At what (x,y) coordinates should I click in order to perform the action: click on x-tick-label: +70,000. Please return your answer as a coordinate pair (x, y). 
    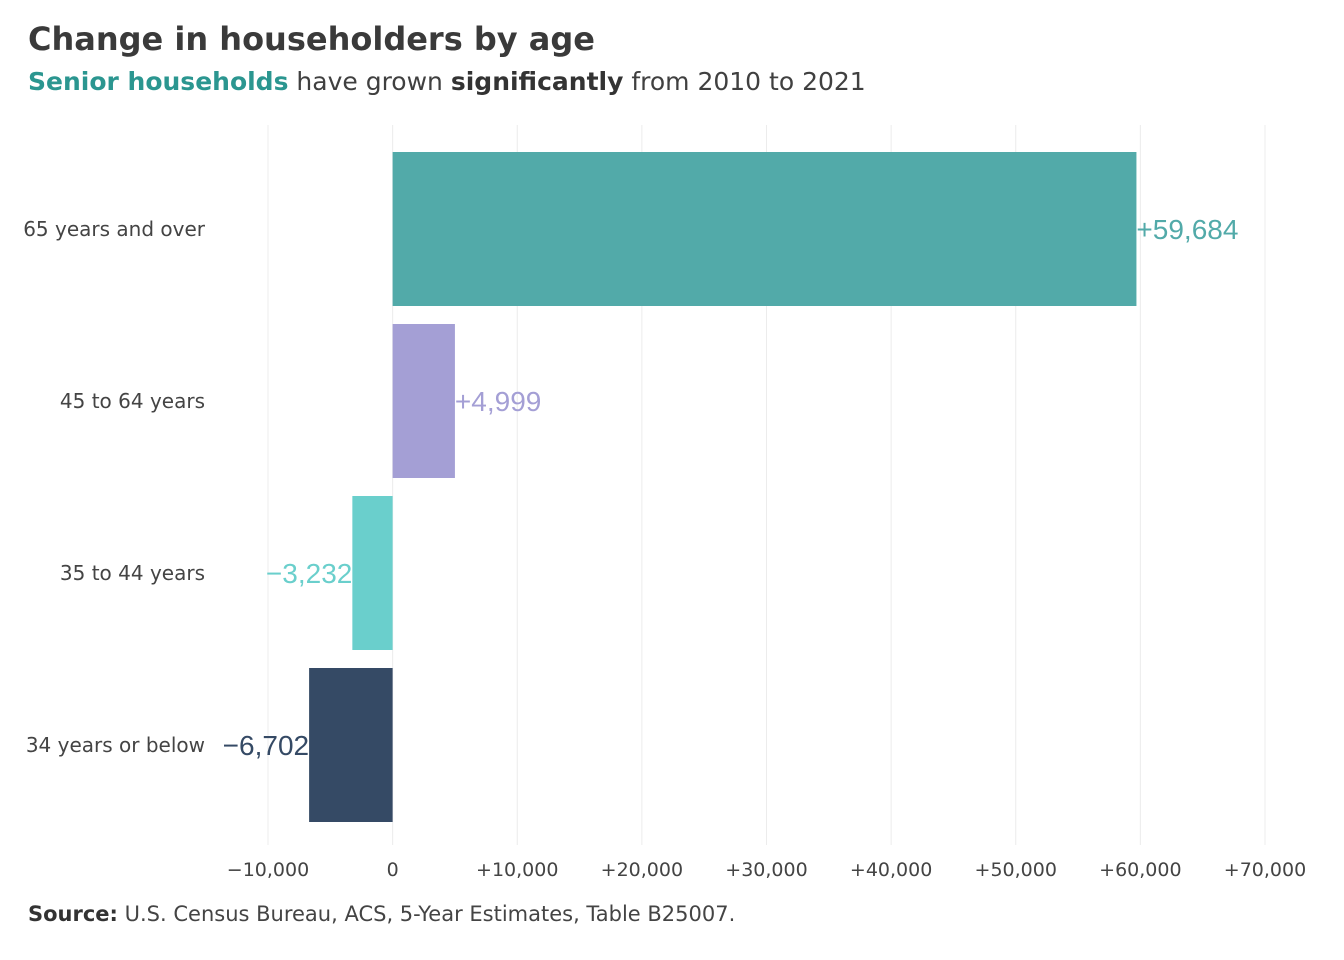
    Looking at the image, I should click on (1265, 870).